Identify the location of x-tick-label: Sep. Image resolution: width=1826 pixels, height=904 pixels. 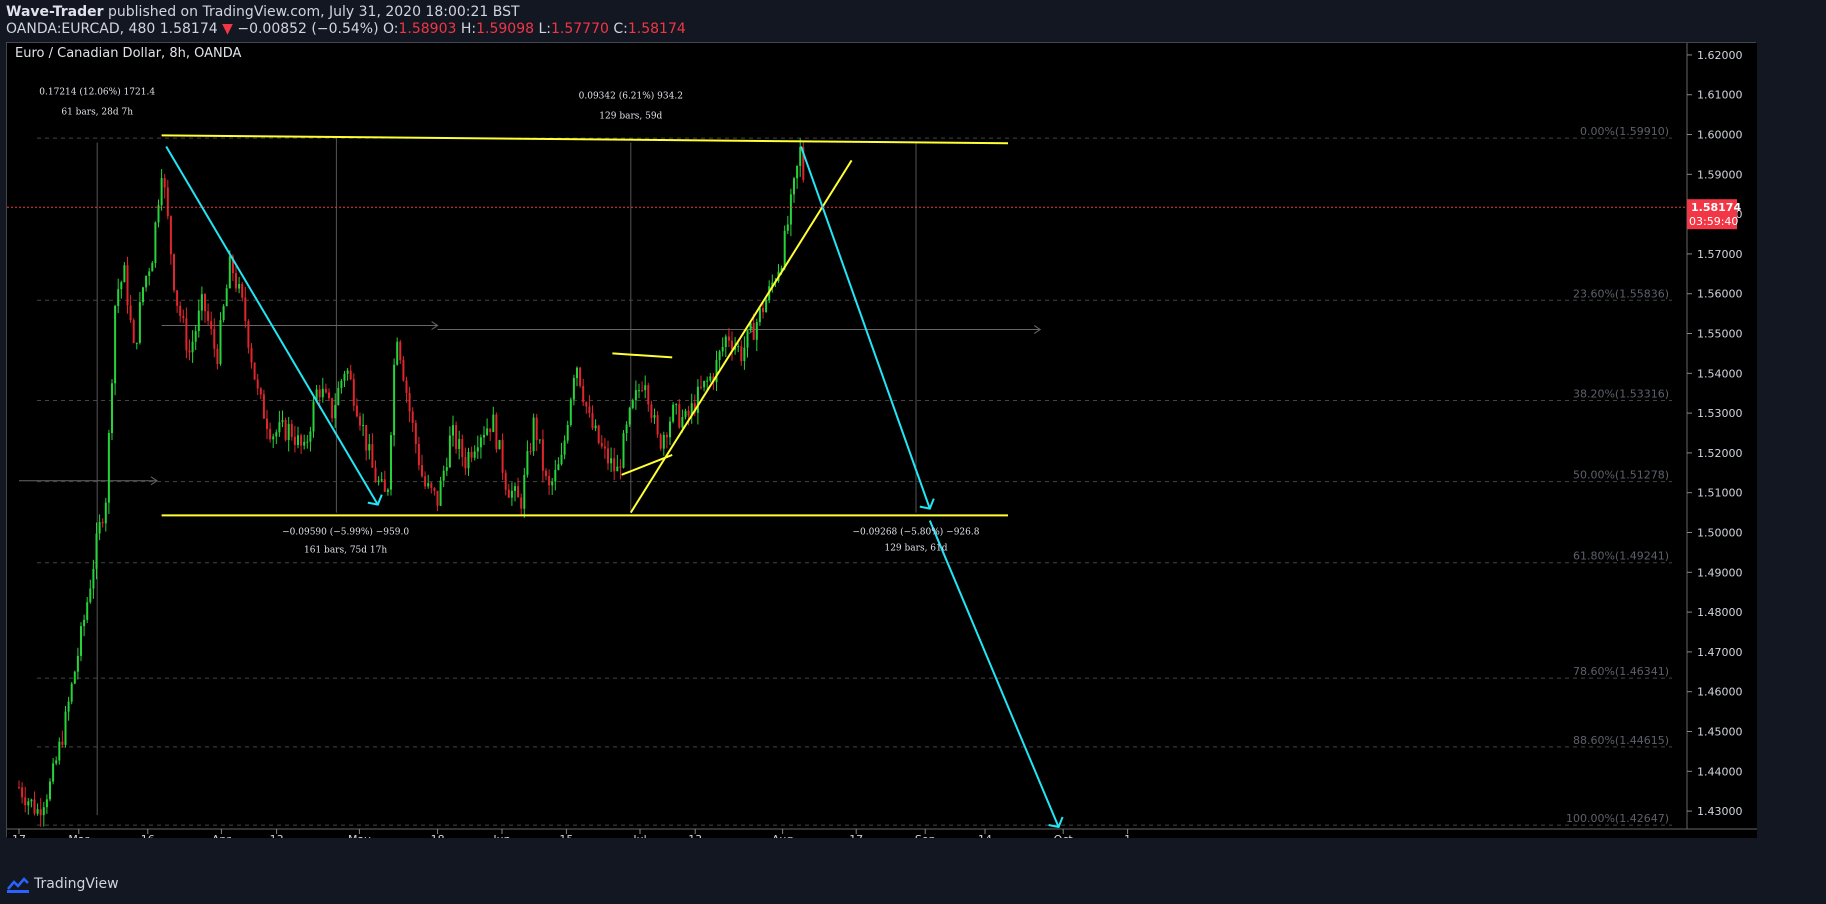
(925, 835).